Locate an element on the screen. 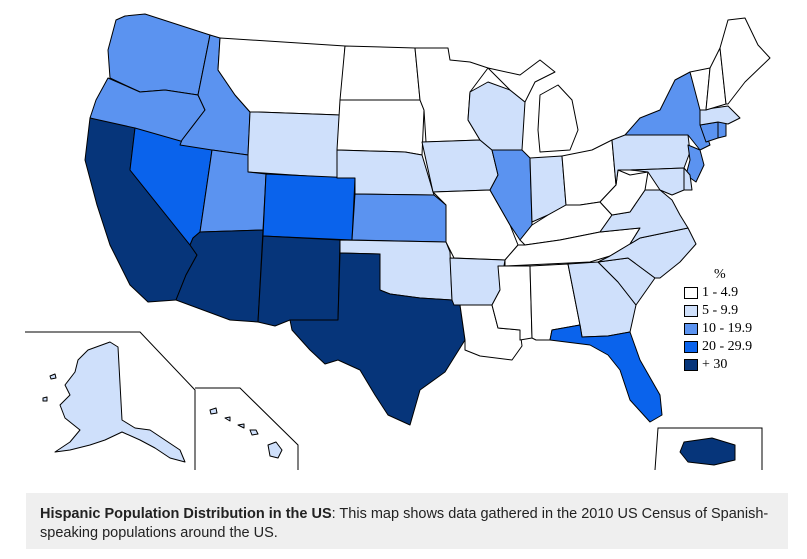 Image resolution: width=807 pixels, height=559 pixels. state-md is located at coordinates (657, 181).